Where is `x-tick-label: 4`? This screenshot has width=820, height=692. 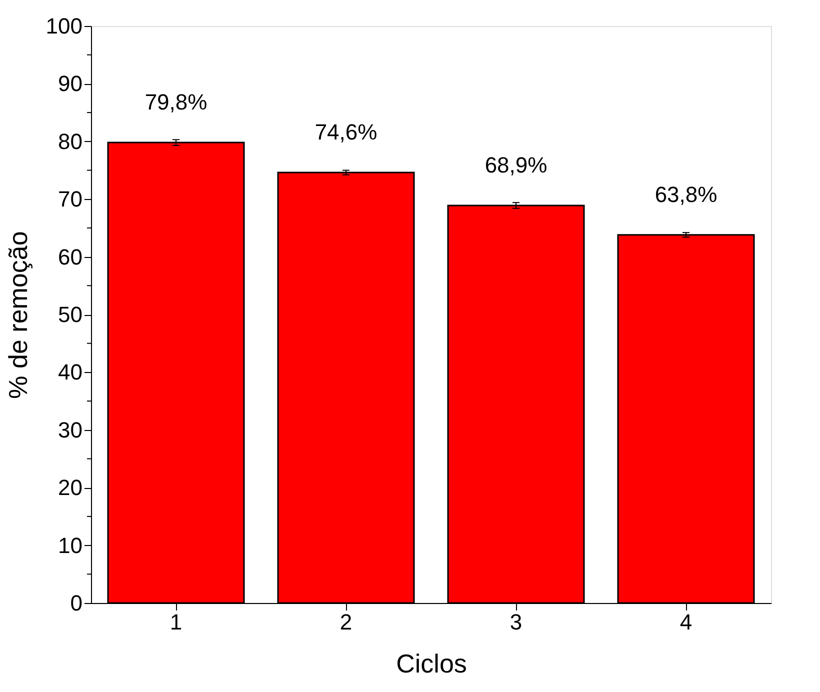
x-tick-label: 4 is located at coordinates (686, 622).